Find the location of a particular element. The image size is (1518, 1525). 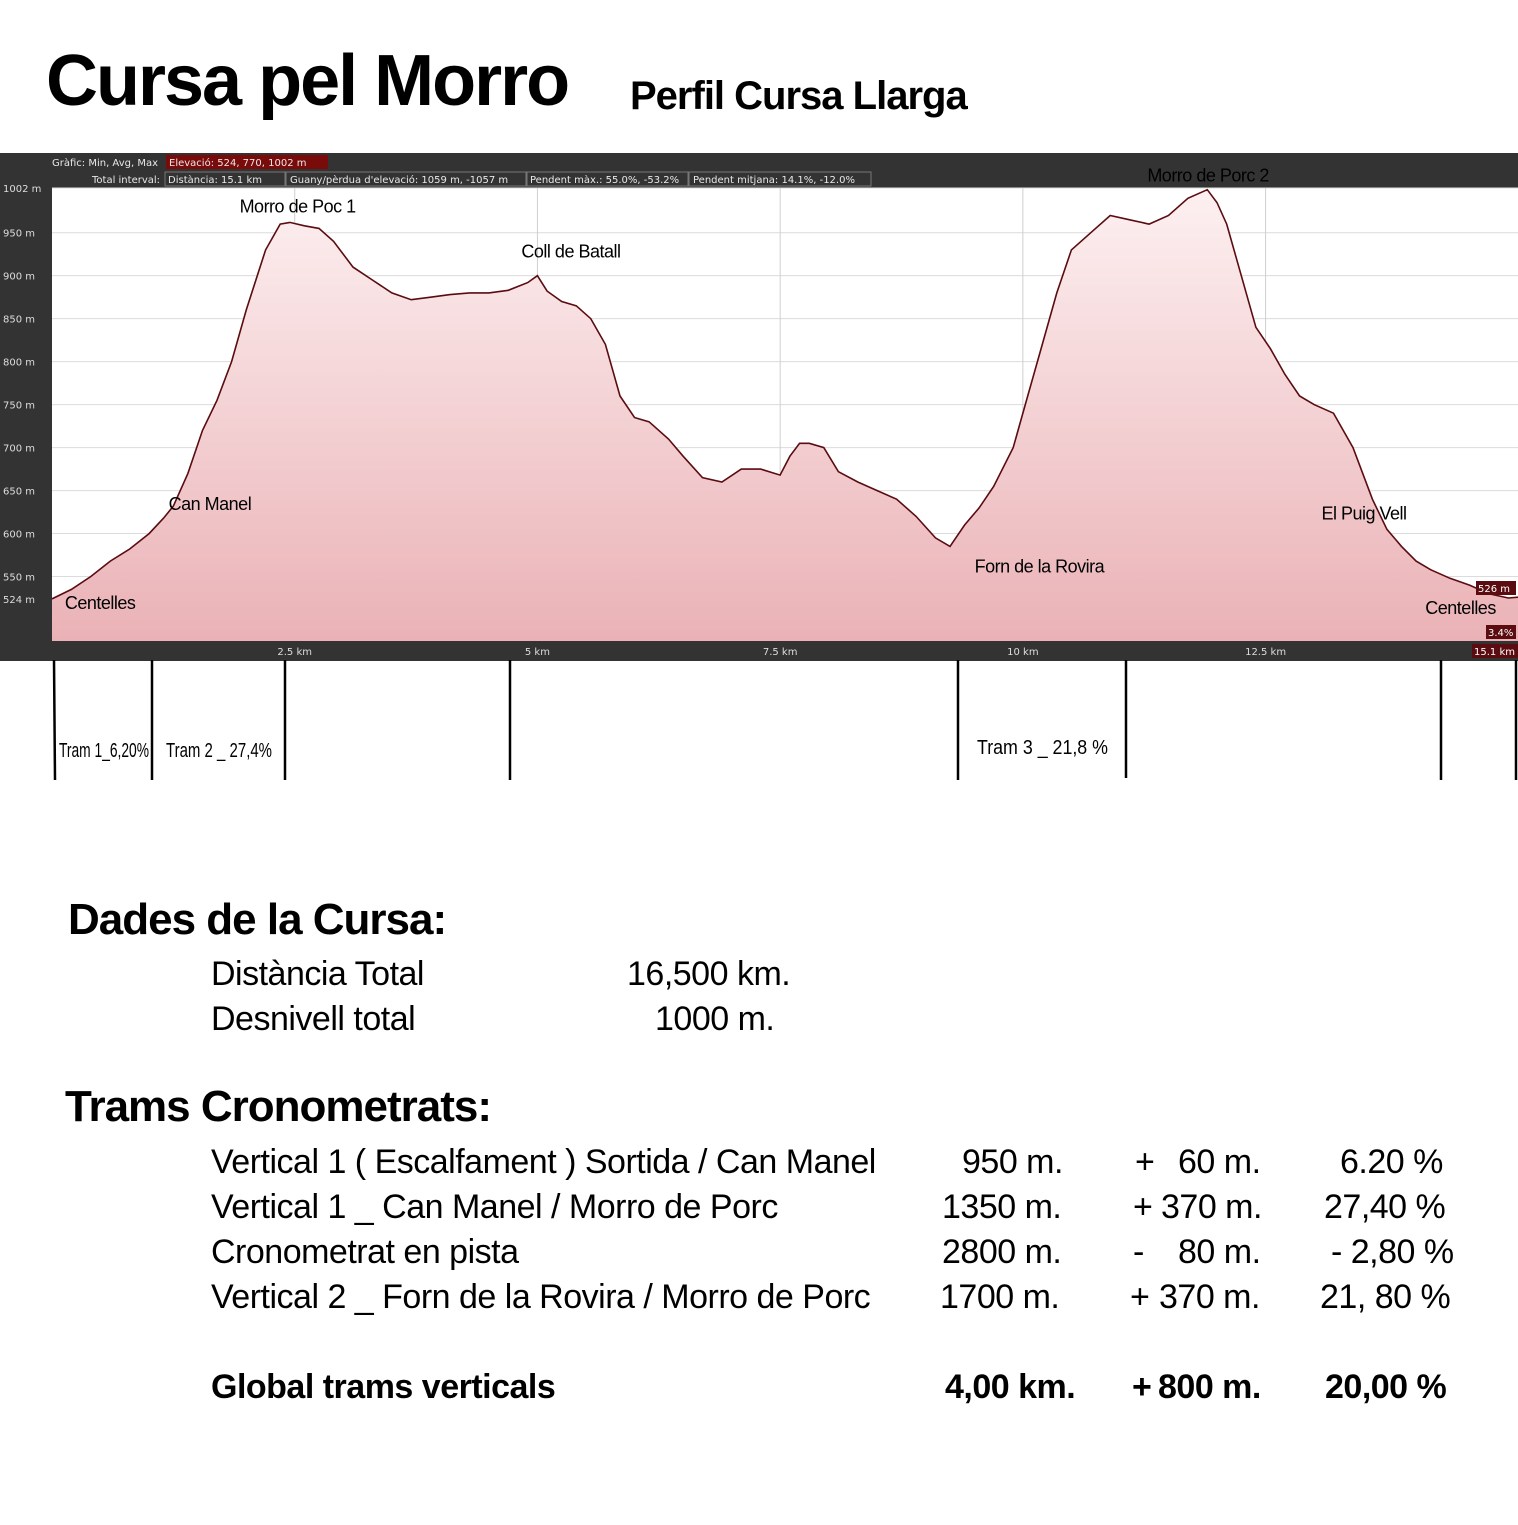

x-tick-label: 2.5 km is located at coordinates (294, 652).